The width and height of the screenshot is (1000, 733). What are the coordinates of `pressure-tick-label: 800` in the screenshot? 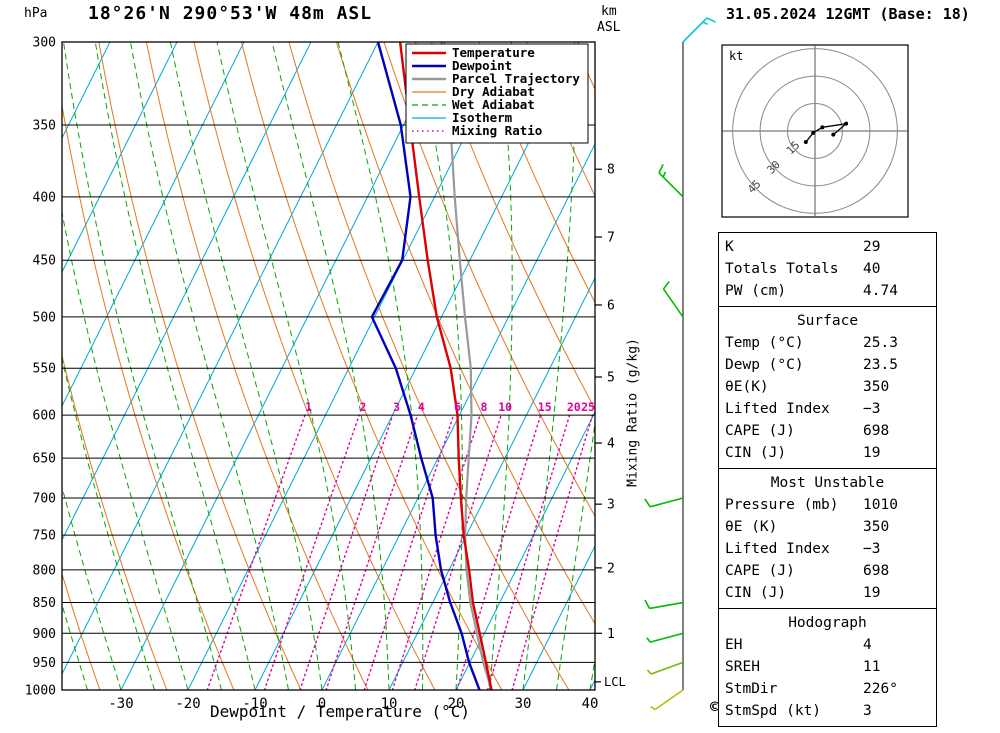 It's located at (44, 570).